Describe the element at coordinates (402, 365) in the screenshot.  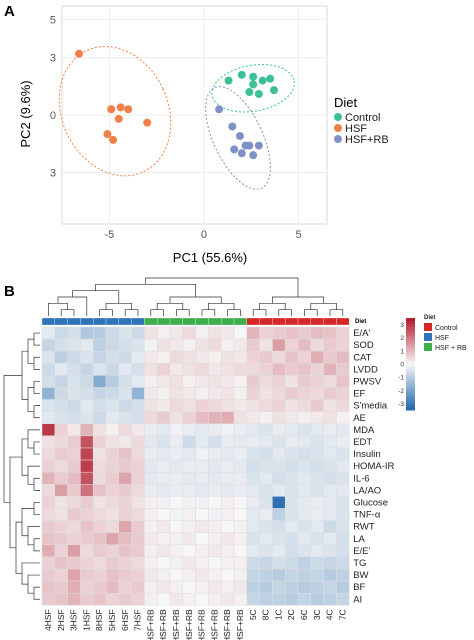
I see `colorbar-tick-label: 0` at that location.